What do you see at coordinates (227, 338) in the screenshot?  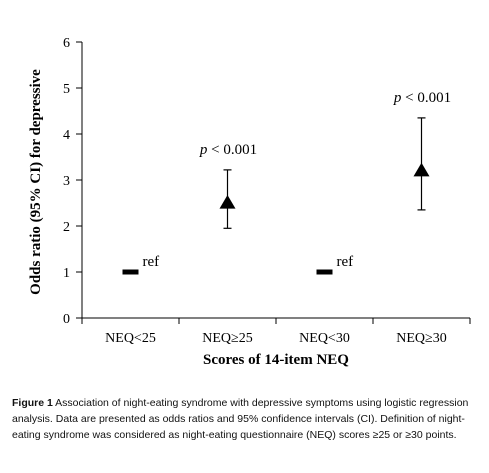 I see `x-tick-label: NEQ≥25` at bounding box center [227, 338].